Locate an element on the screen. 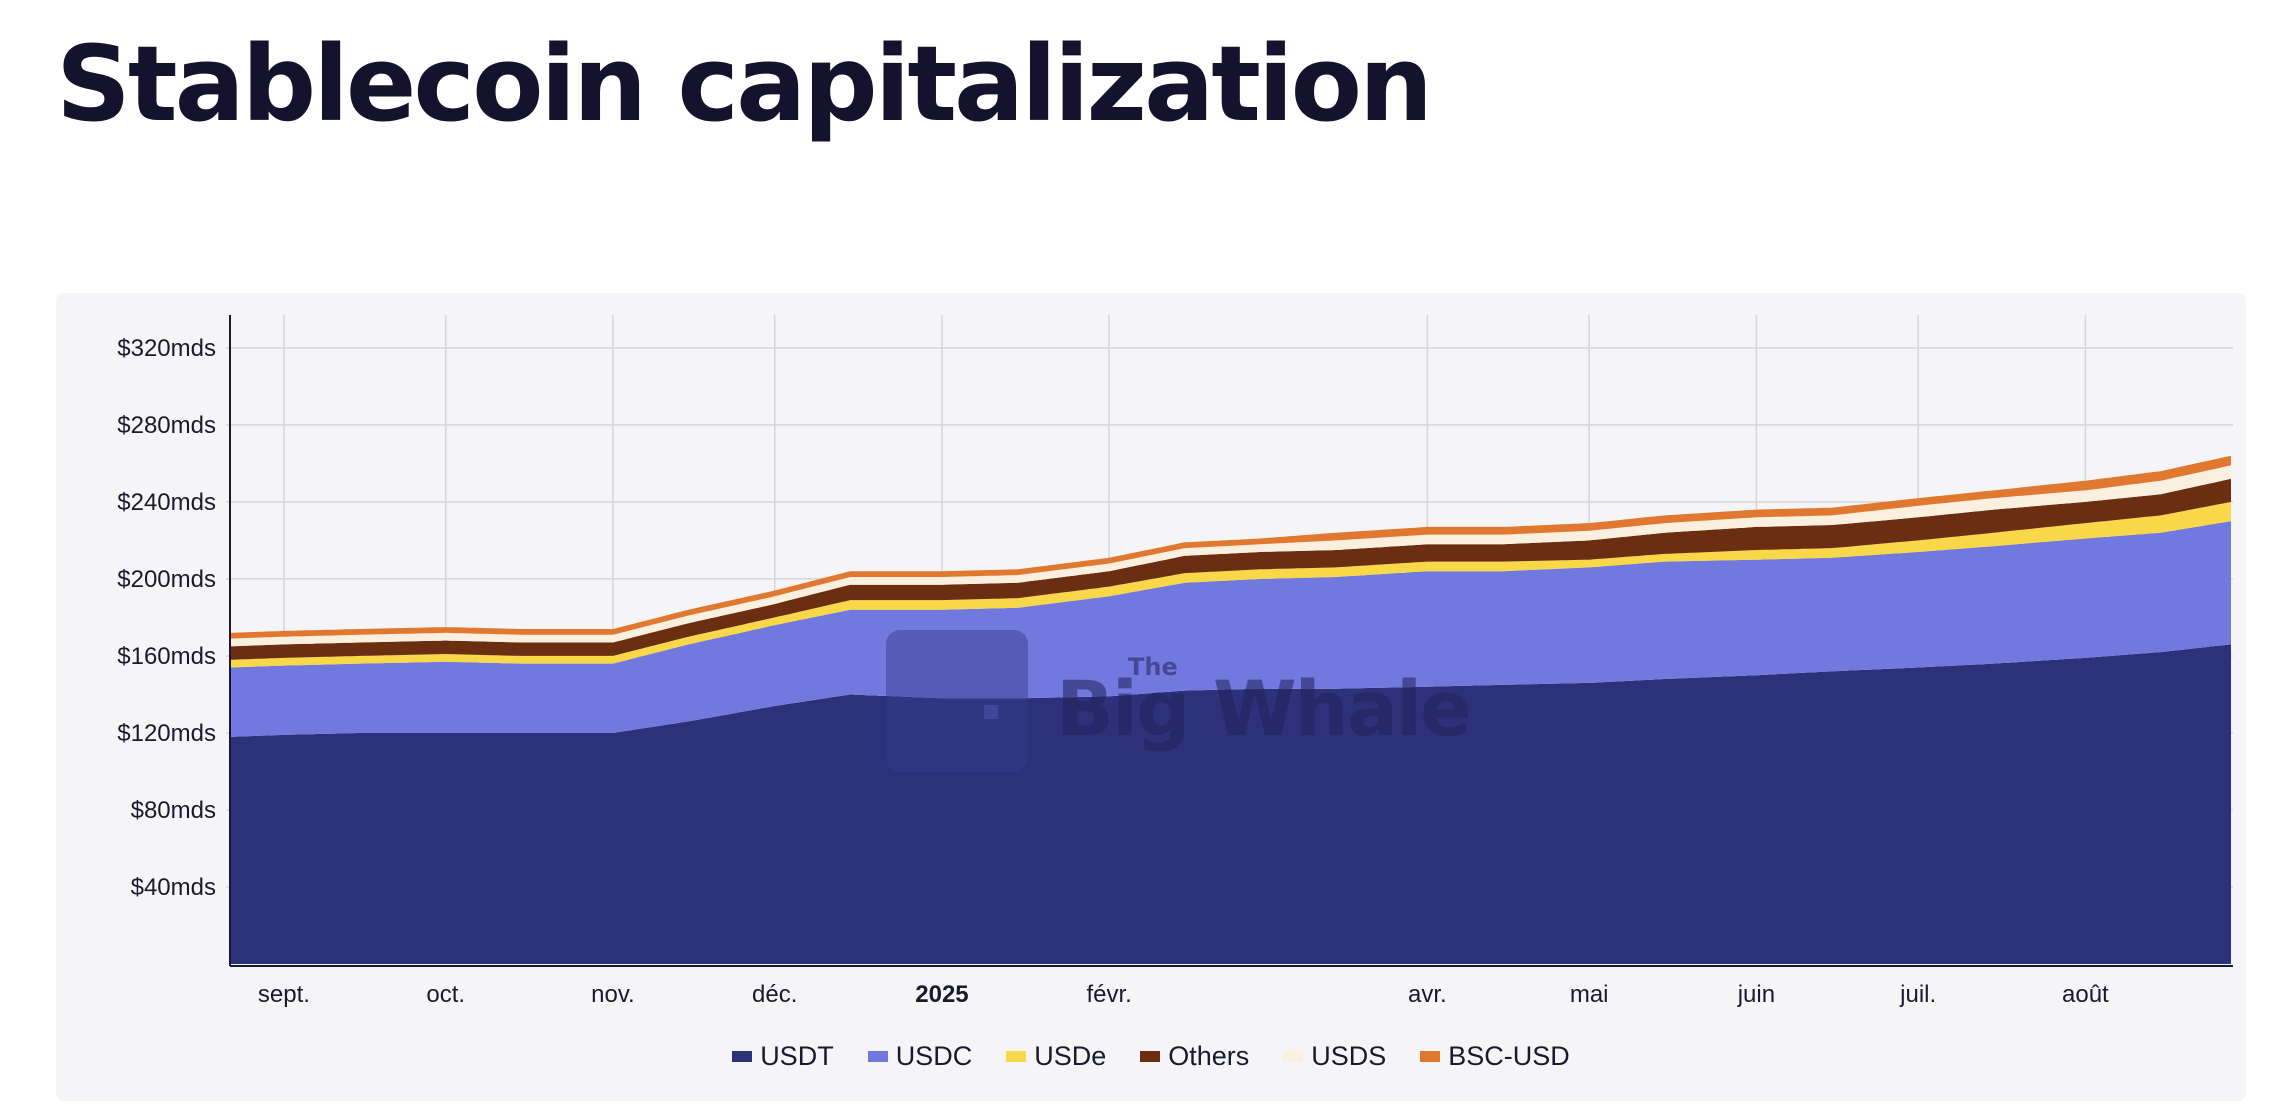 The image size is (2276, 1114). x-tick-label: sept. is located at coordinates (284, 994).